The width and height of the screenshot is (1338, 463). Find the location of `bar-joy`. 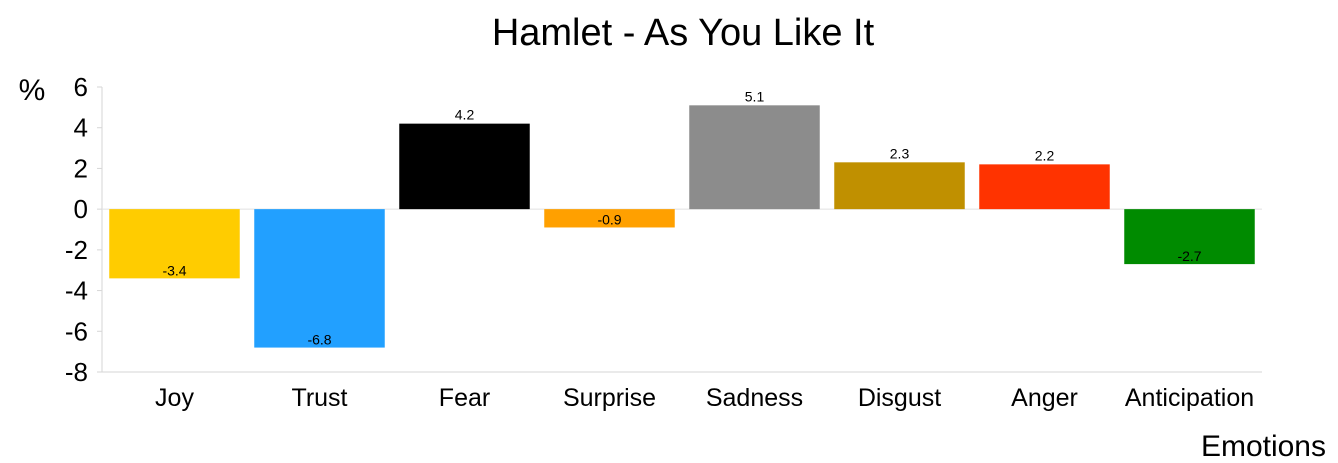

bar-joy is located at coordinates (174, 244).